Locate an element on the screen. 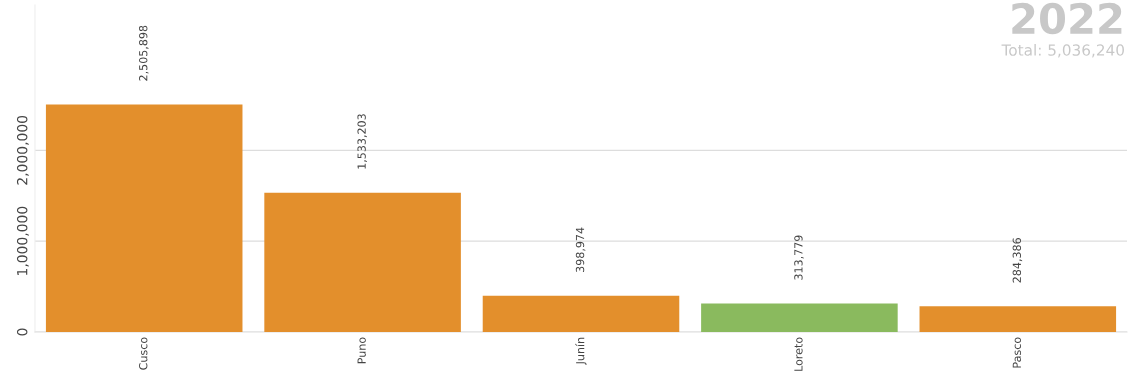 The image size is (1140, 381). x-tick-label: Cusco is located at coordinates (143, 353).